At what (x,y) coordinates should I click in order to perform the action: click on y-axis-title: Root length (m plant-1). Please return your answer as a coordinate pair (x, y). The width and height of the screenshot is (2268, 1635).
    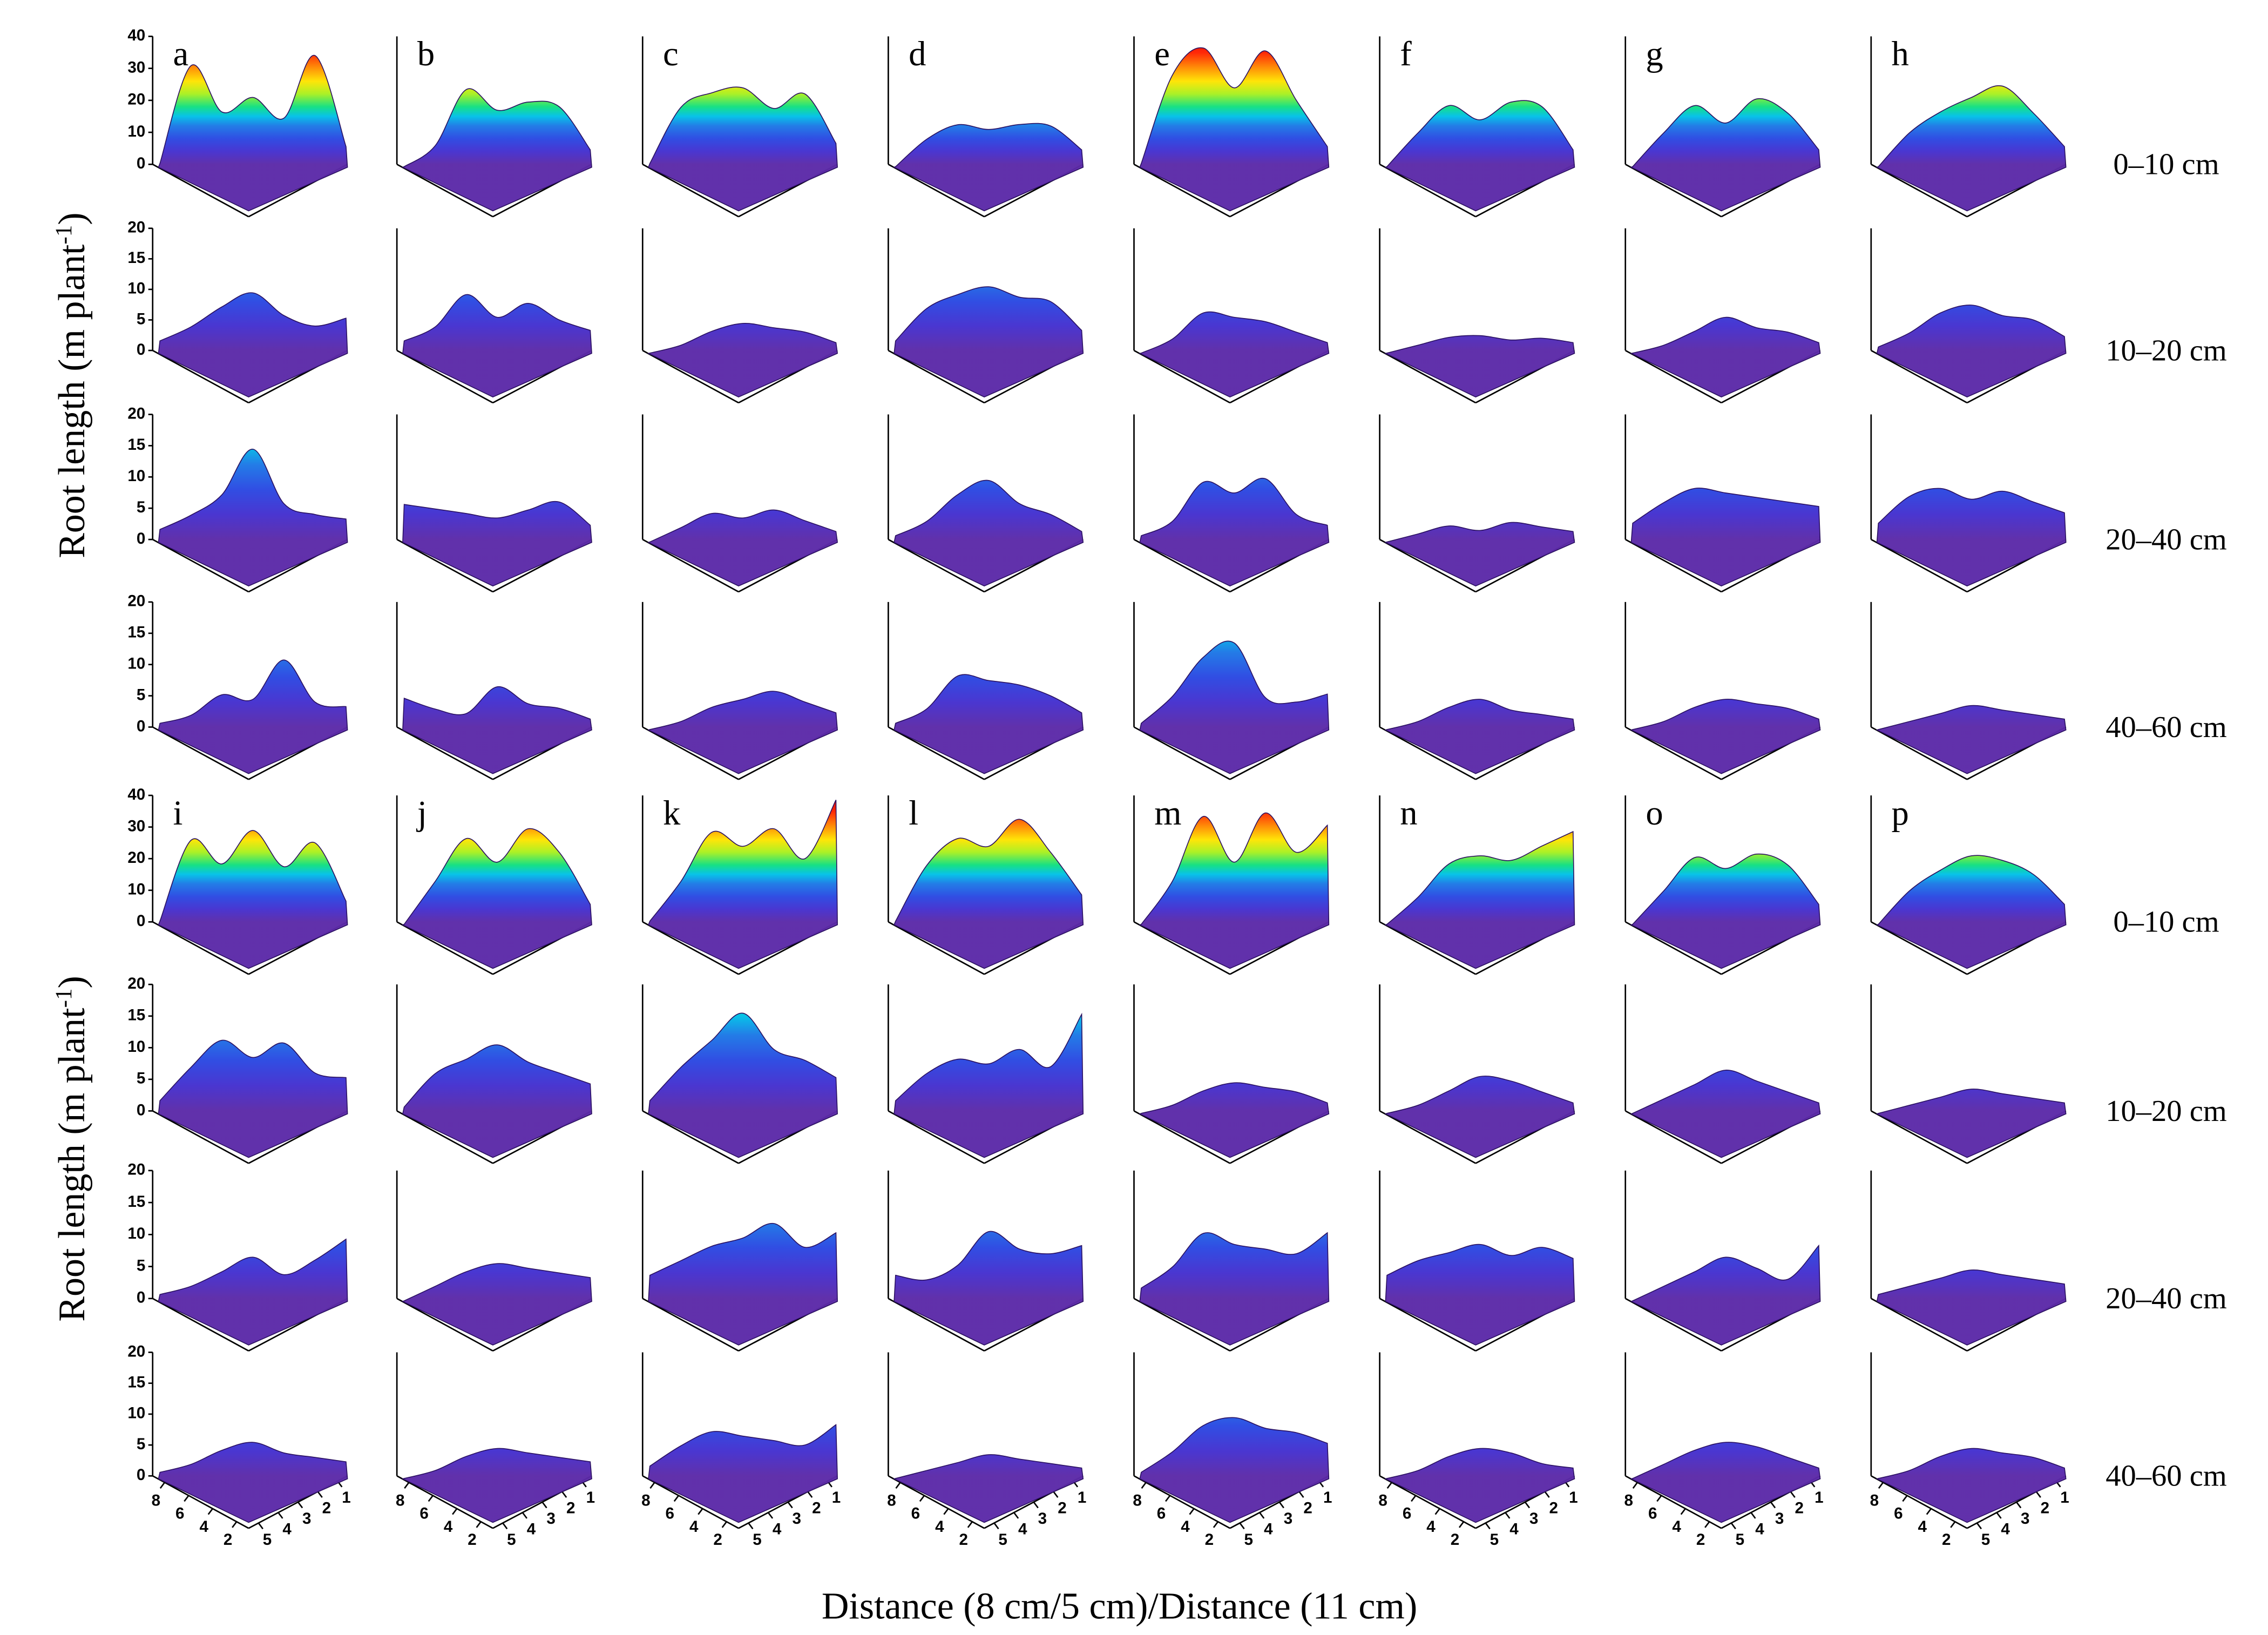
    Looking at the image, I should click on (72, 385).